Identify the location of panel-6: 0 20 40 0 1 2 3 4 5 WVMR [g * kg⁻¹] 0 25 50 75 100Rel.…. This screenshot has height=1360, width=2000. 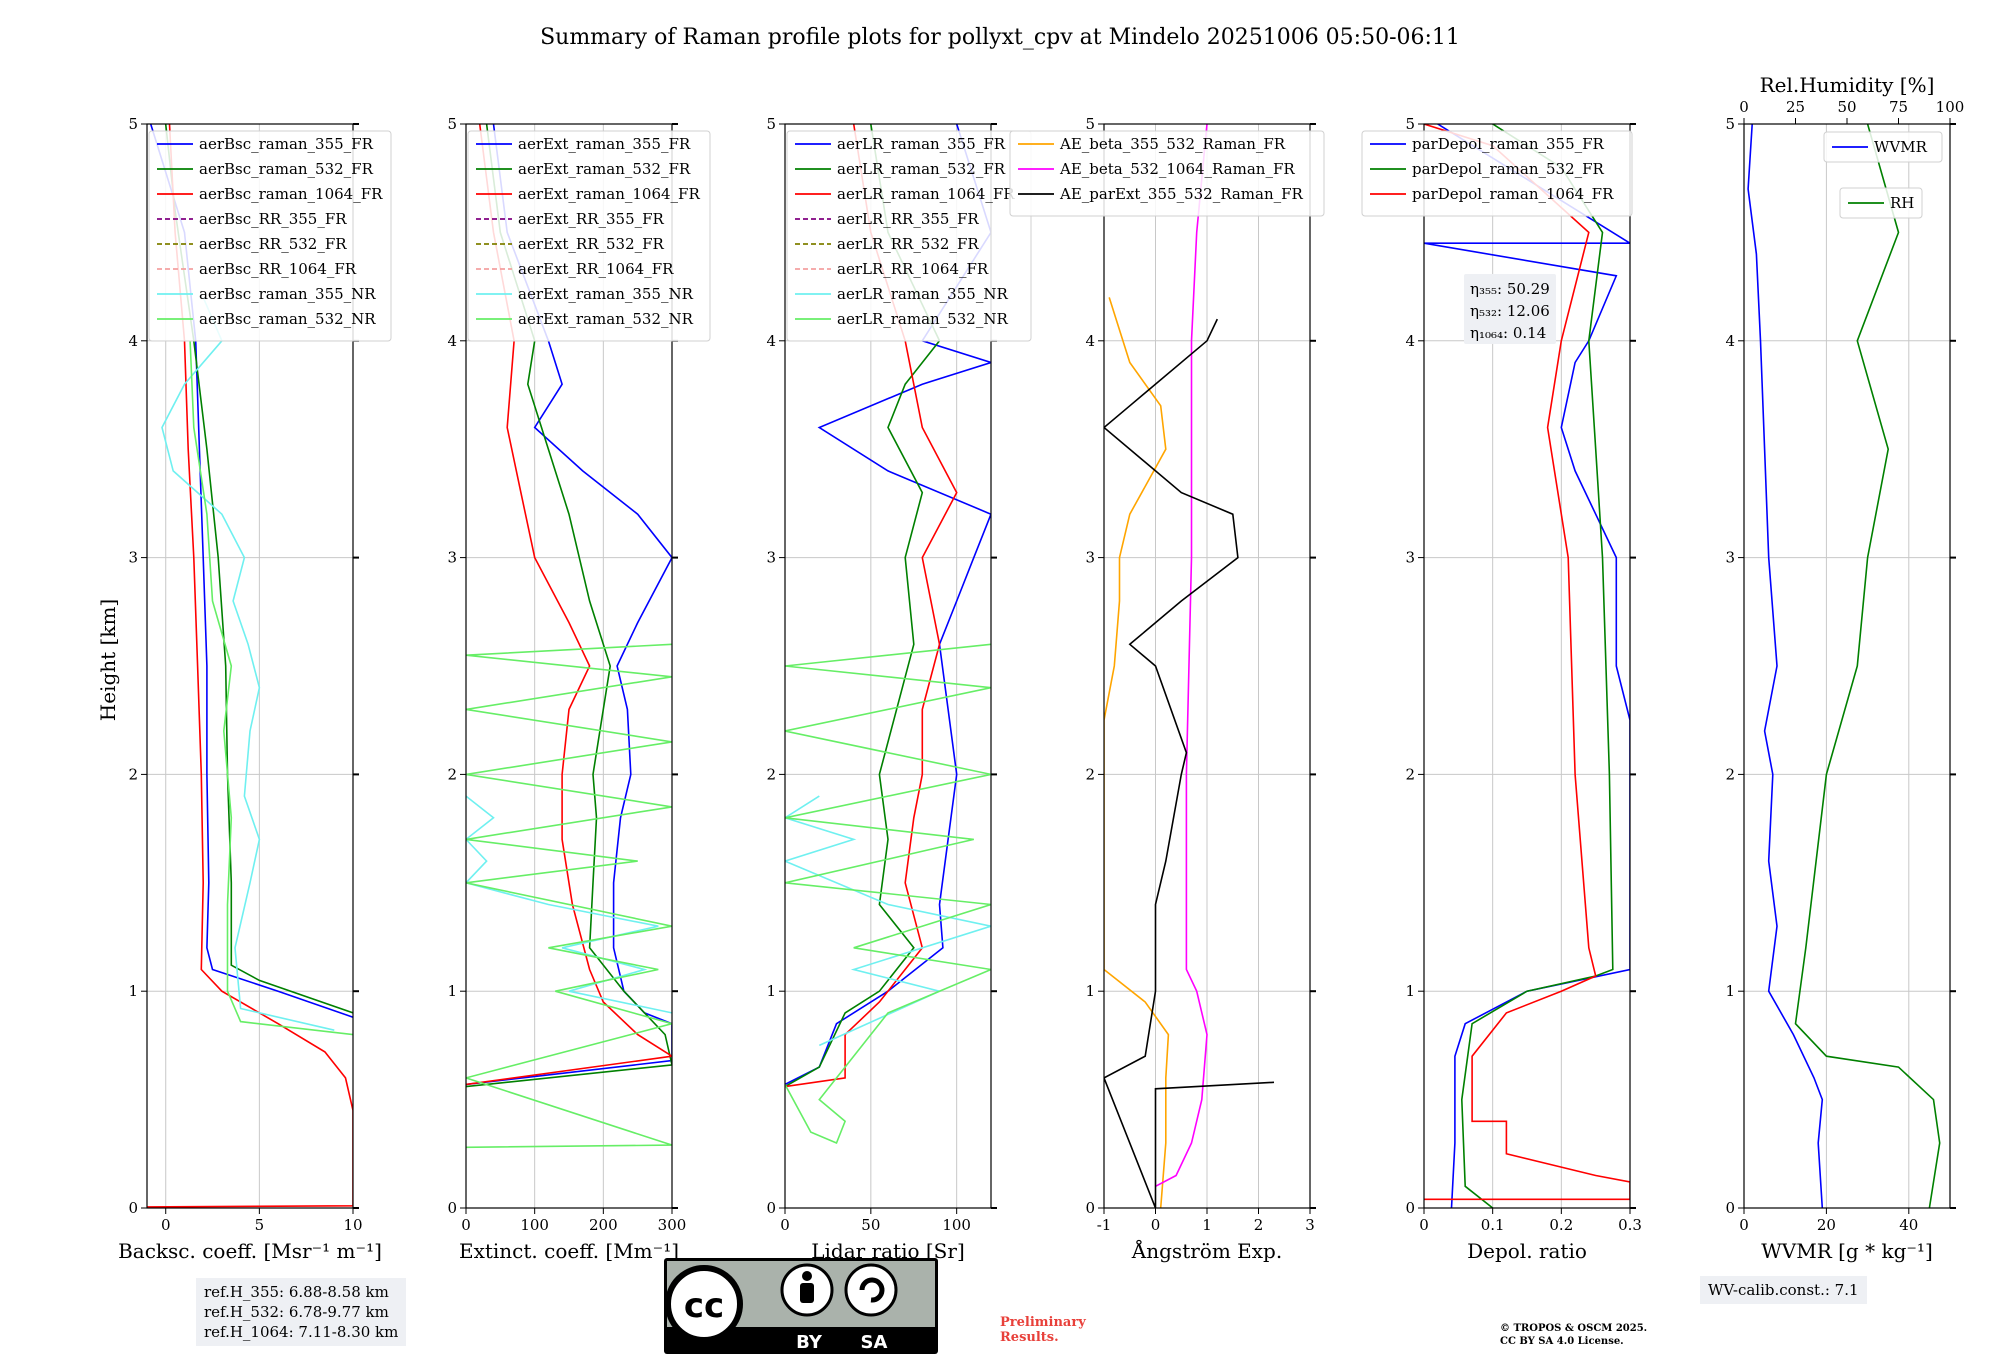
(1844, 668).